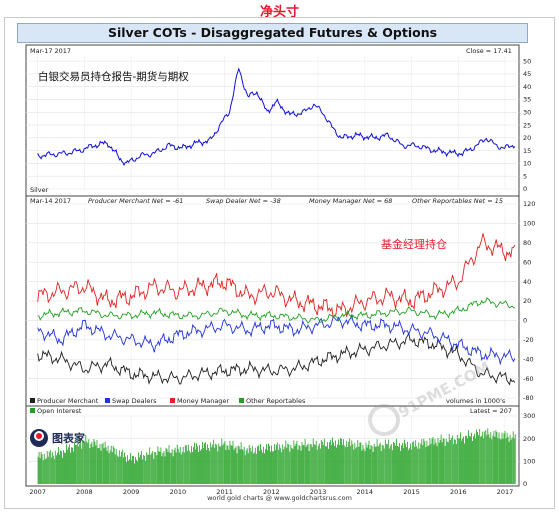 Image resolution: width=559 pixels, height=513 pixels. Describe the element at coordinates (525, 321) in the screenshot. I see `cot-y-tick: 0` at that location.